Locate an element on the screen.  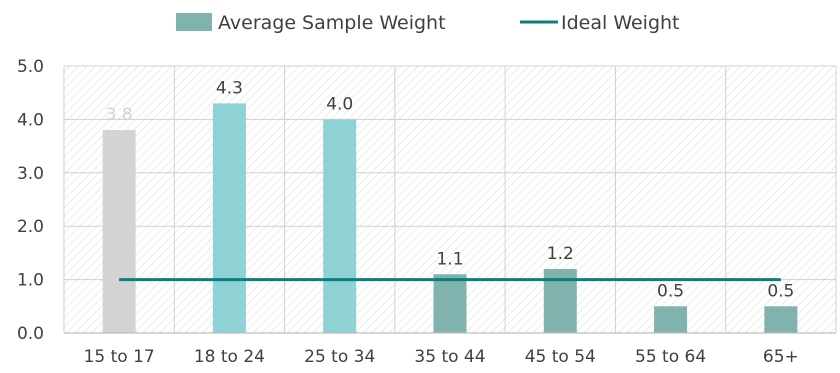
x-tick-label: 45 to 54 is located at coordinates (560, 357).